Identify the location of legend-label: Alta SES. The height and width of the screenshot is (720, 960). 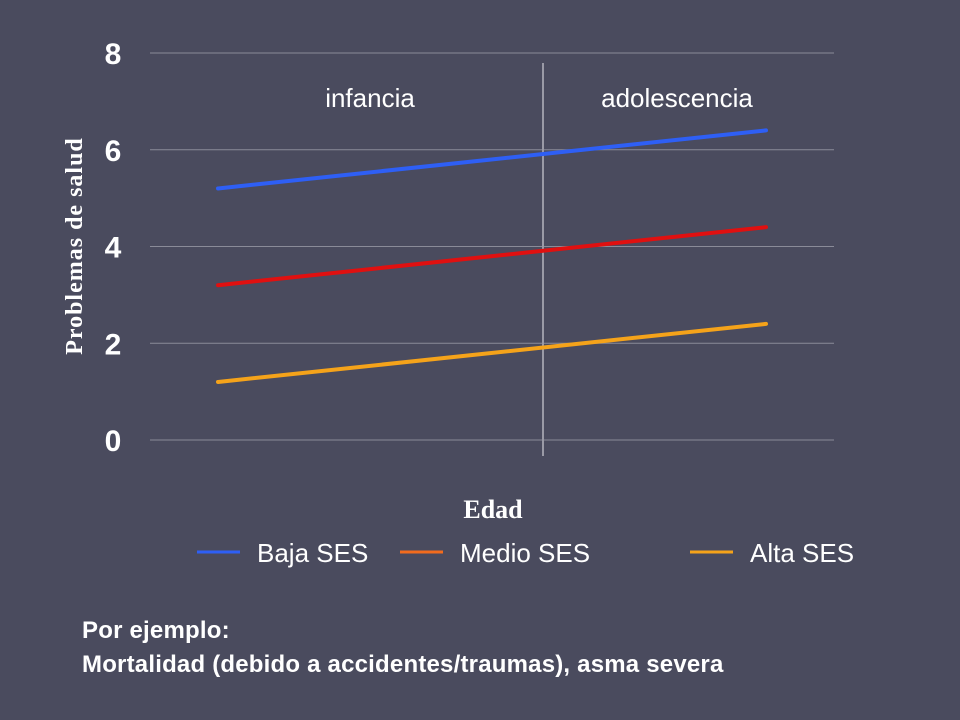
(802, 553).